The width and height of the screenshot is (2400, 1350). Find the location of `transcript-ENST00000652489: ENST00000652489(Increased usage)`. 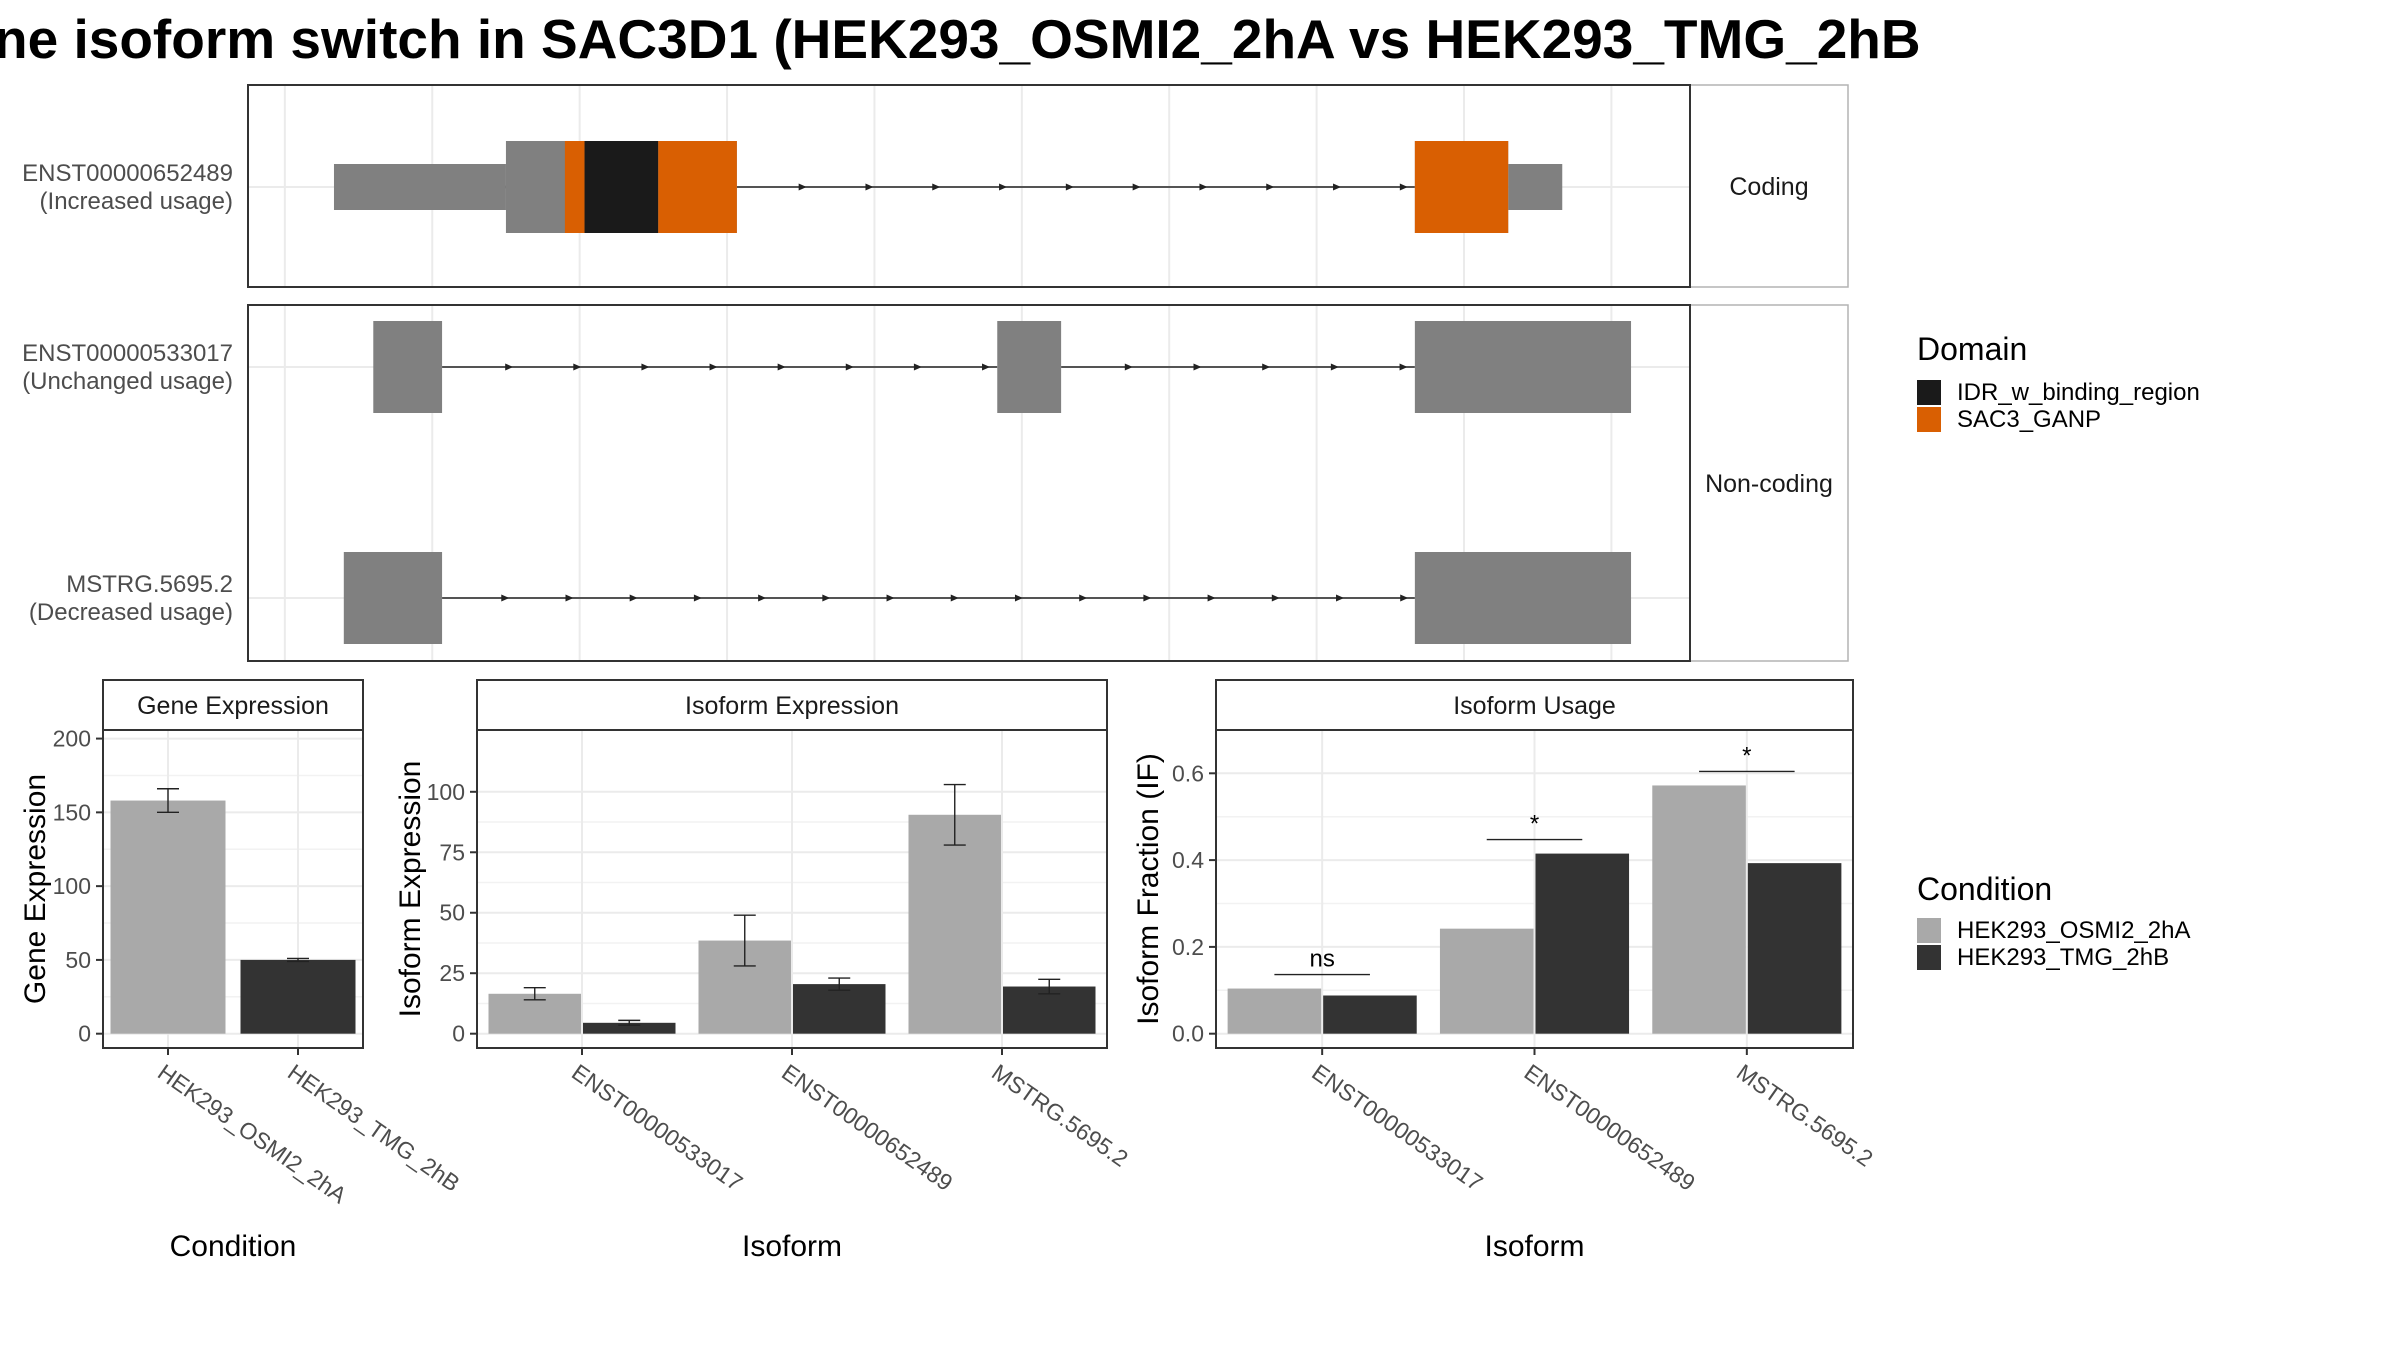

transcript-ENST00000652489: ENST00000652489(Increased usage) is located at coordinates (792, 187).